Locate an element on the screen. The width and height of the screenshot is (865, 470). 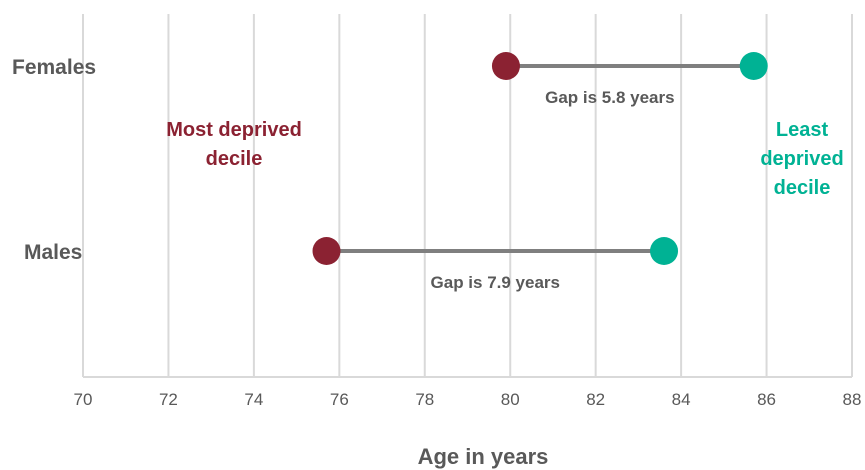
most-deprived-annotation: Most deprived is located at coordinates (234, 130).